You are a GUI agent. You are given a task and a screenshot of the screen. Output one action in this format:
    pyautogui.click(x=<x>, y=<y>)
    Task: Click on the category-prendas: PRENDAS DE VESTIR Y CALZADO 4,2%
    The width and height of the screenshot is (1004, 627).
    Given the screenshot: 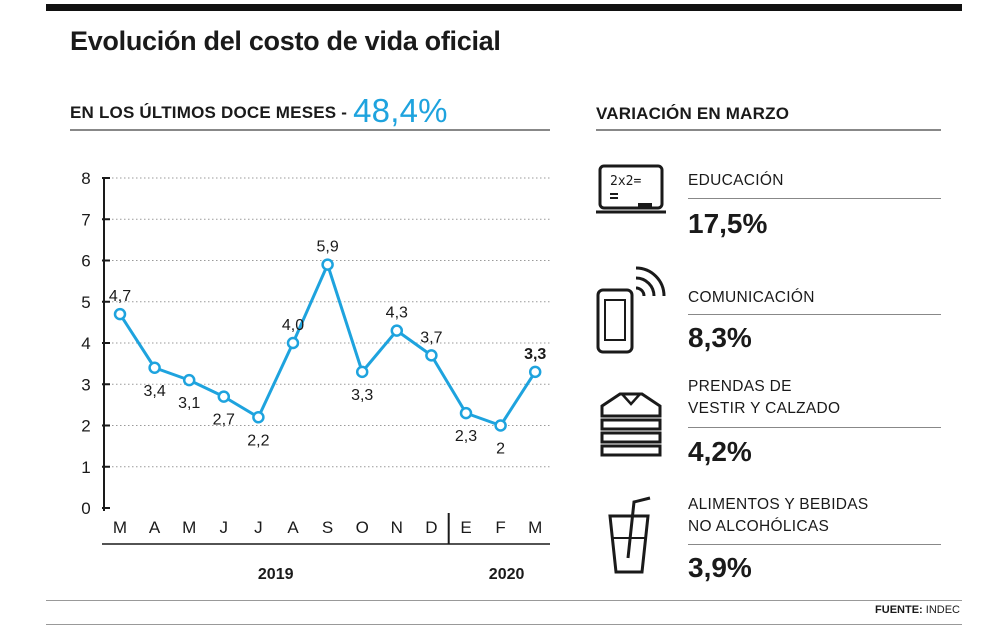 What is the action you would take?
    pyautogui.click(x=768, y=426)
    